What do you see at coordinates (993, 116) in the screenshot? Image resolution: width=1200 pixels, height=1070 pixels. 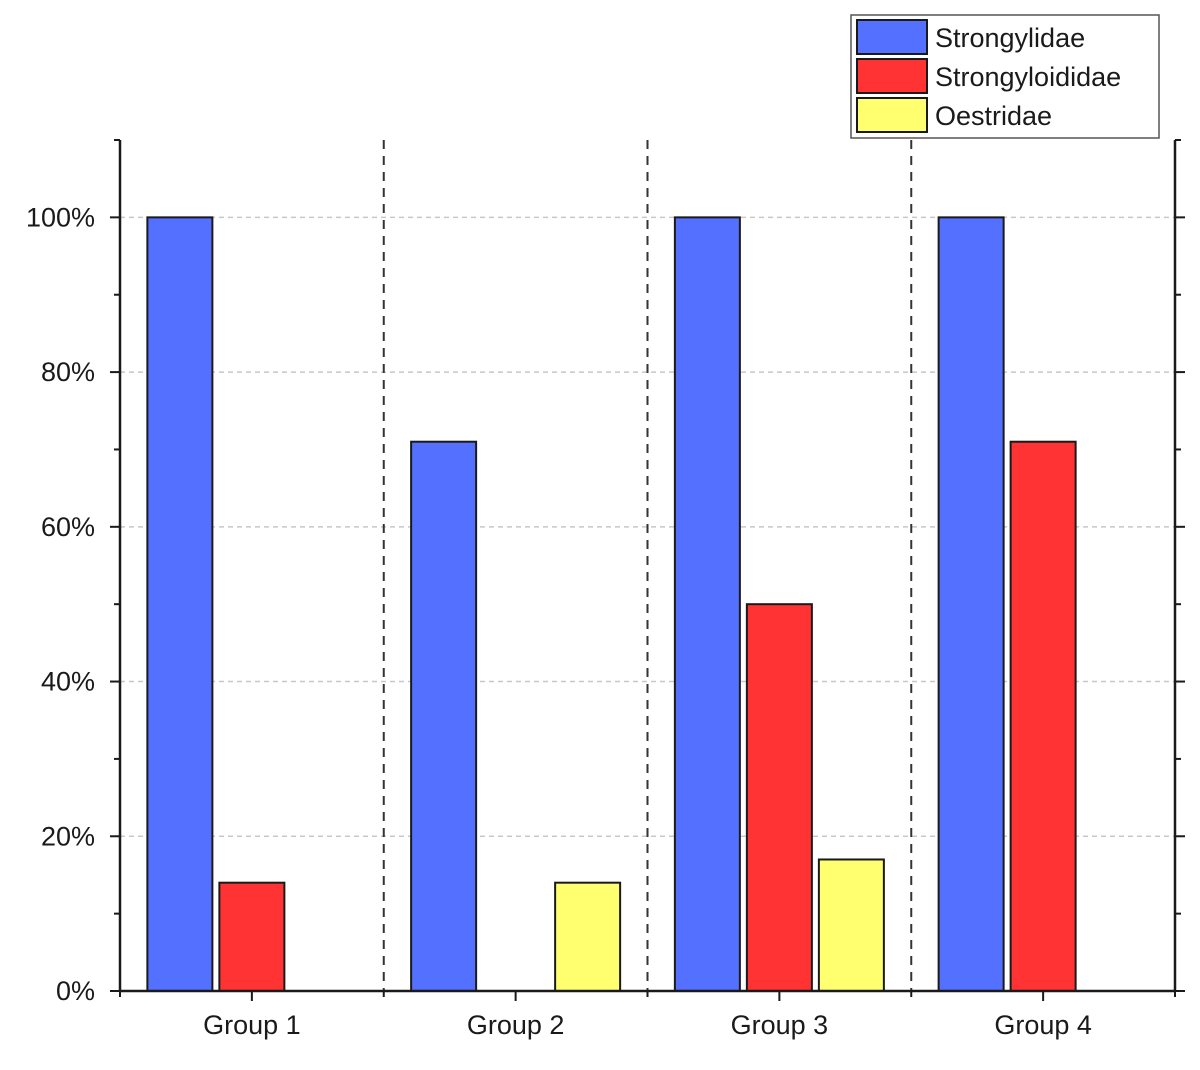 I see `legend-label: Oestridae` at bounding box center [993, 116].